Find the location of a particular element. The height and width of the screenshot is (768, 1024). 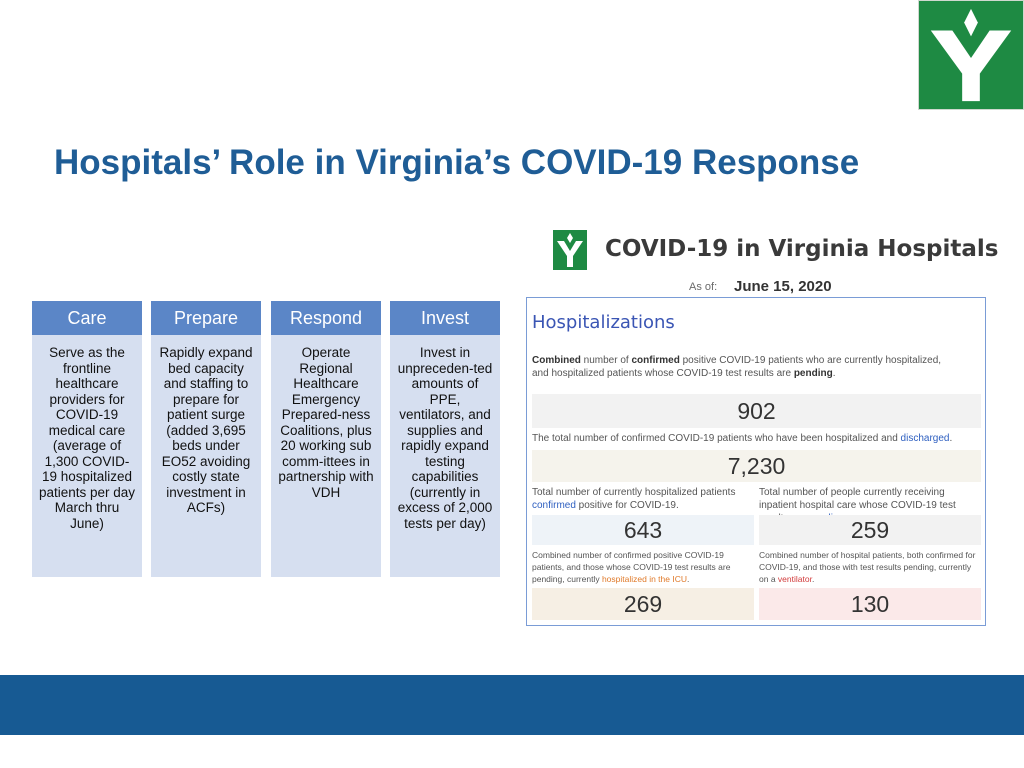

dashboard-title: COVID-19 in Virginia Hospitals is located at coordinates (802, 249).